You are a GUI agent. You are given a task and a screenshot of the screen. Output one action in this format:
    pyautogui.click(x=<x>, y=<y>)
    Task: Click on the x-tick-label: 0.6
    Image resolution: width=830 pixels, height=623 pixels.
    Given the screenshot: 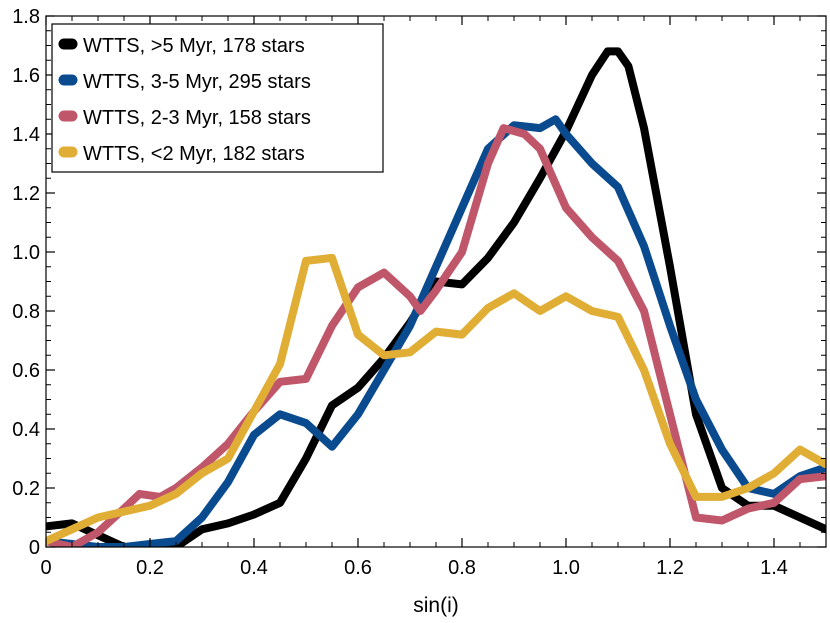 What is the action you would take?
    pyautogui.click(x=358, y=568)
    